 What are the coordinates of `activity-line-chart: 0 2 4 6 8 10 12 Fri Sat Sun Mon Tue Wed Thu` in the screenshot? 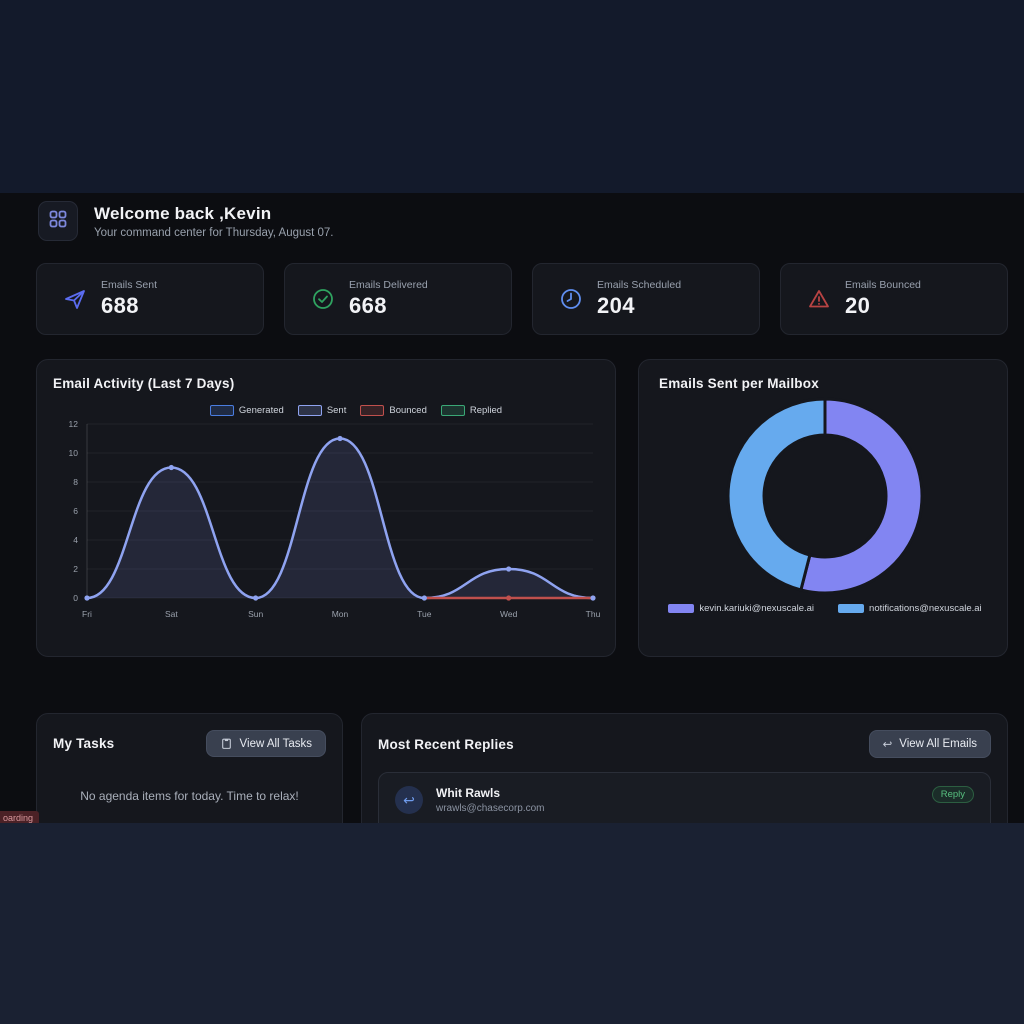 It's located at (327, 526).